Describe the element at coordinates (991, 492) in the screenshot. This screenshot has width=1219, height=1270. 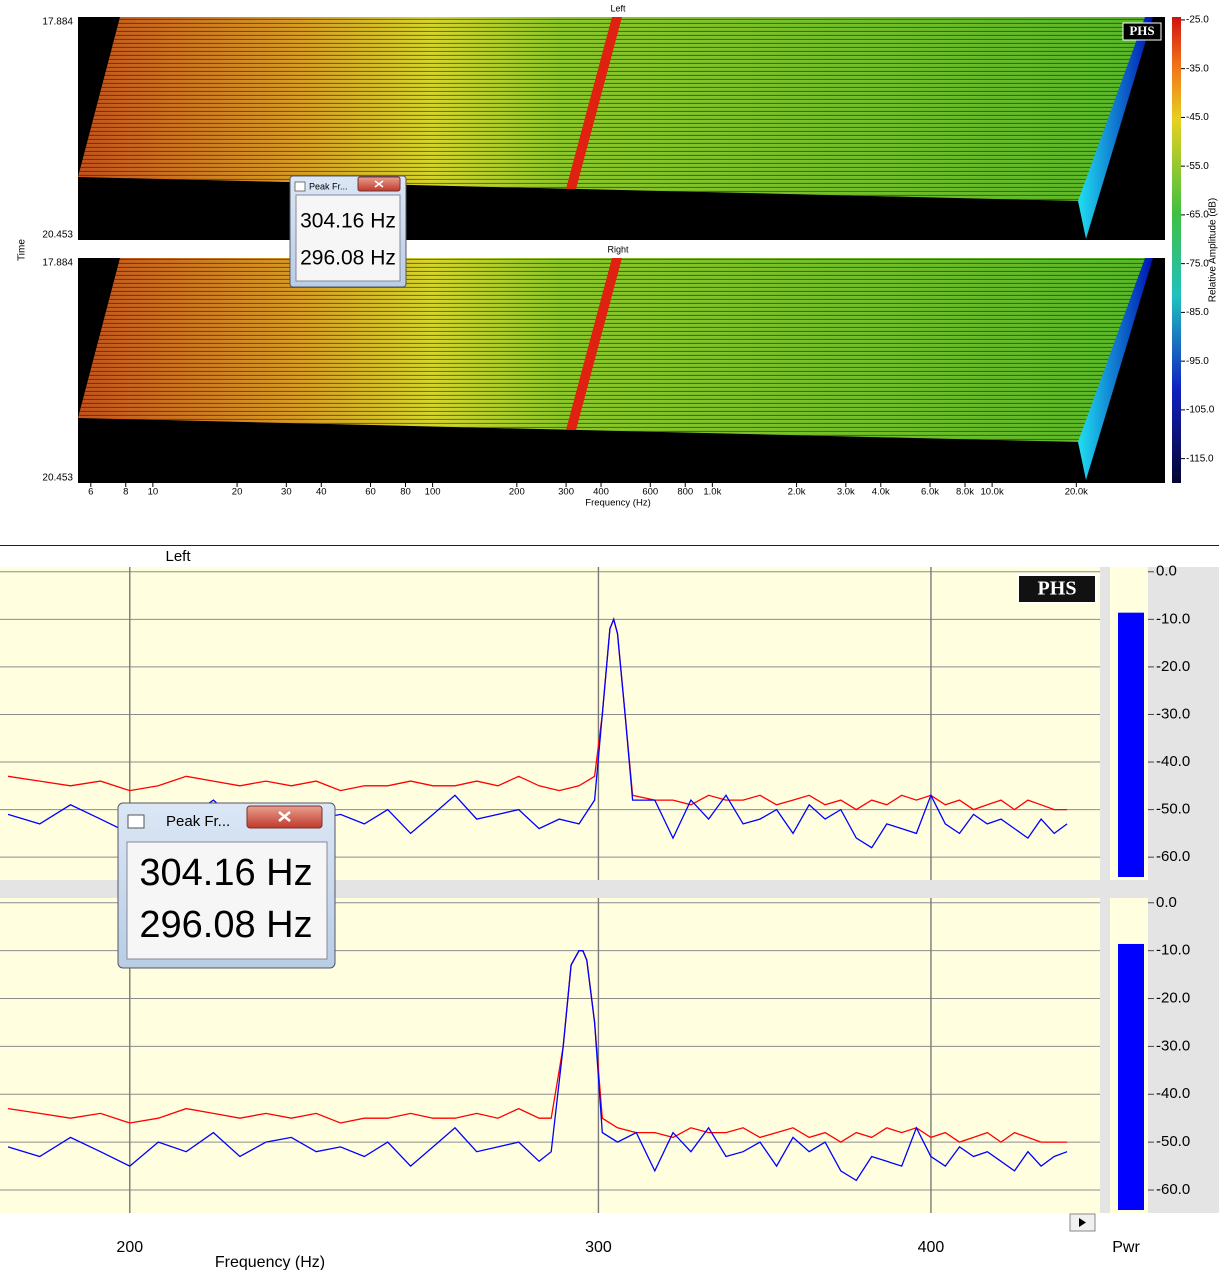
I see `x-tick-label: 10.0k` at that location.